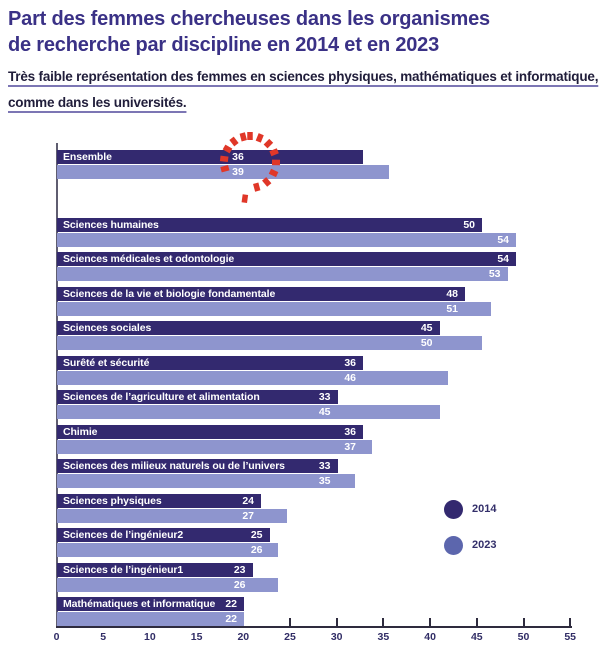 Image resolution: width=613 pixels, height=657 pixels. I want to click on bar-value-label: 46, so click(350, 377).